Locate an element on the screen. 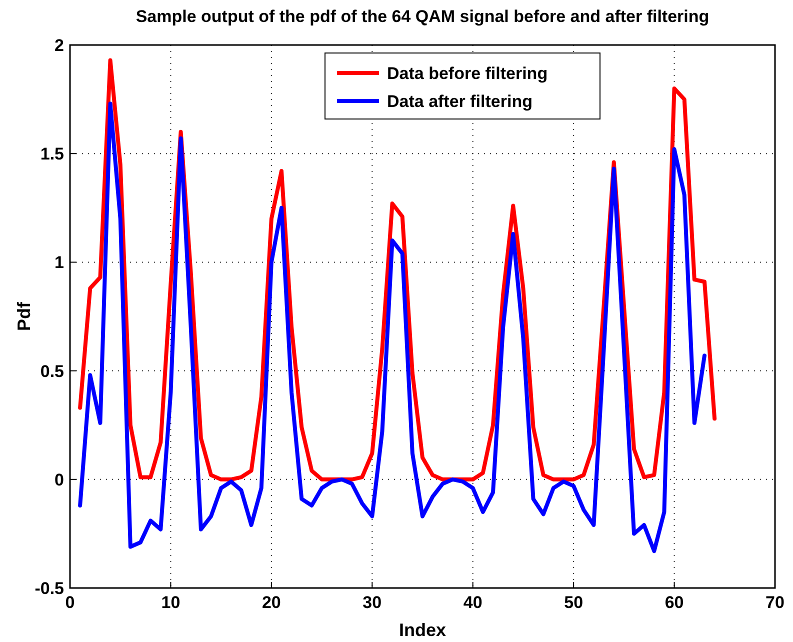 This screenshot has width=793, height=642. legend-label: Data after filtering is located at coordinates (459, 101).